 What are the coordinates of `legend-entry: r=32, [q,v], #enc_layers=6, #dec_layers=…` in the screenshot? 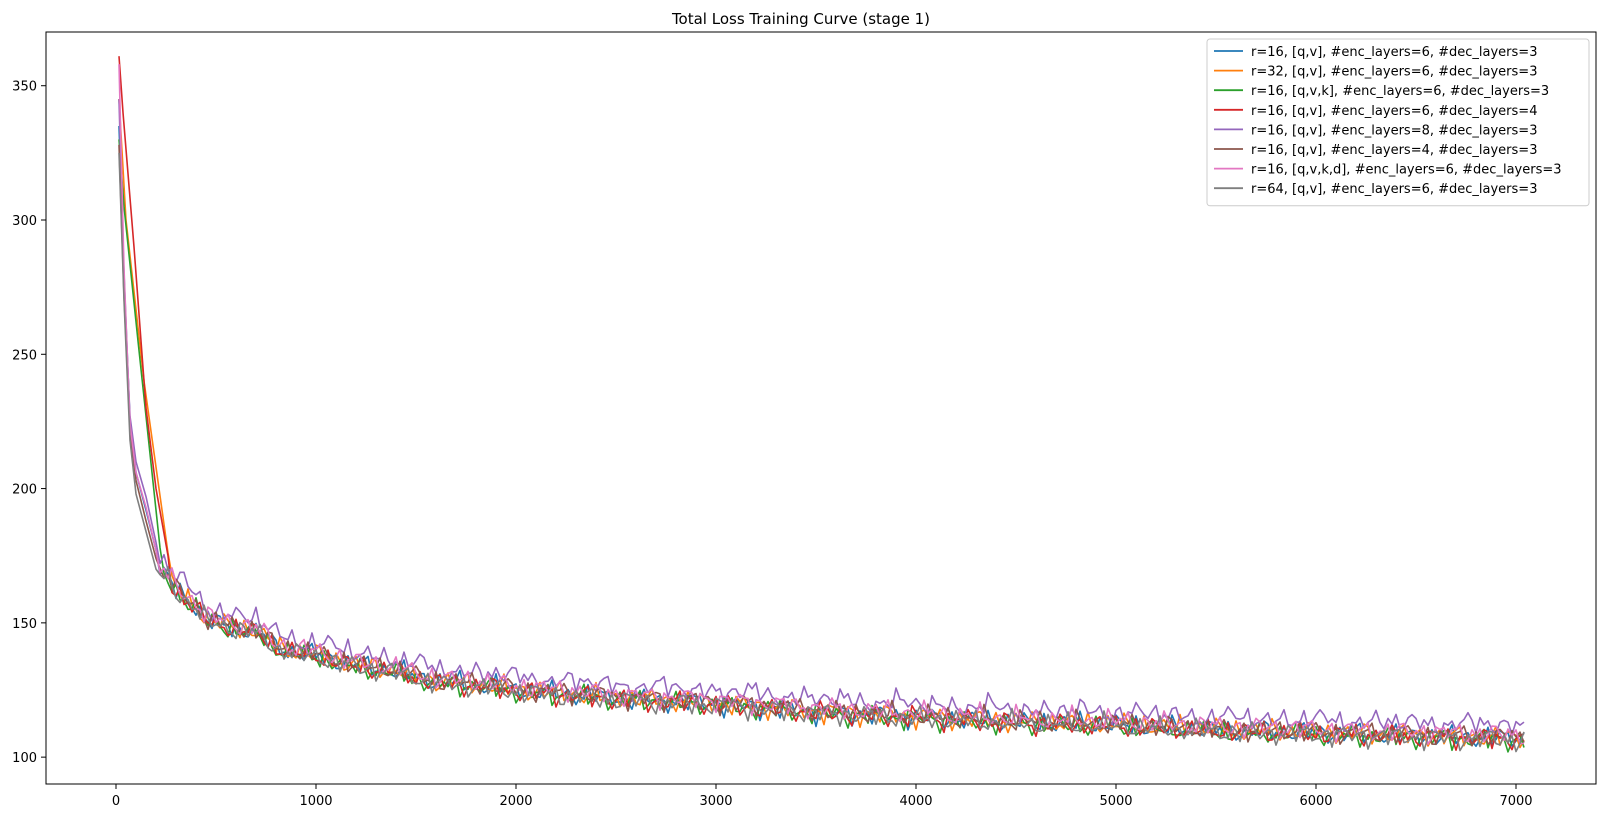 It's located at (1394, 72).